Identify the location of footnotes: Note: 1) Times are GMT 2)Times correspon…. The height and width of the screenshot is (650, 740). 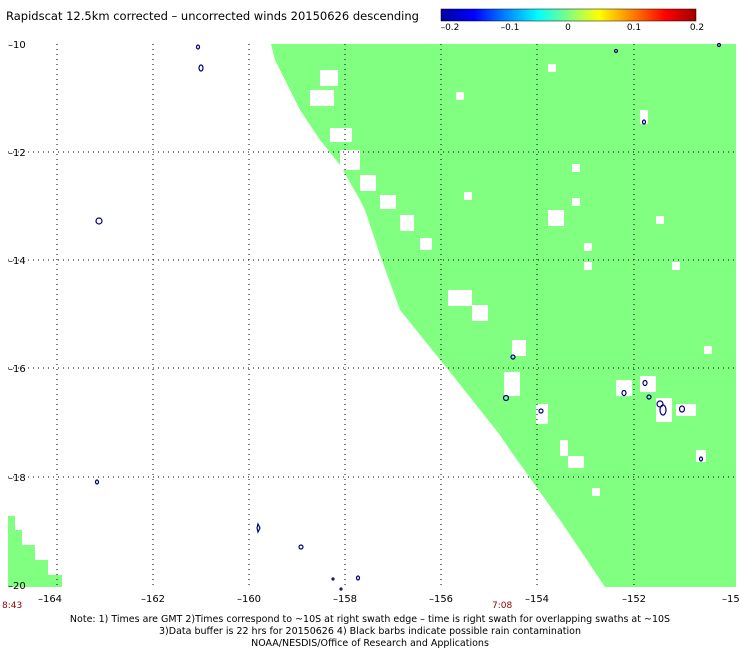
(370, 632).